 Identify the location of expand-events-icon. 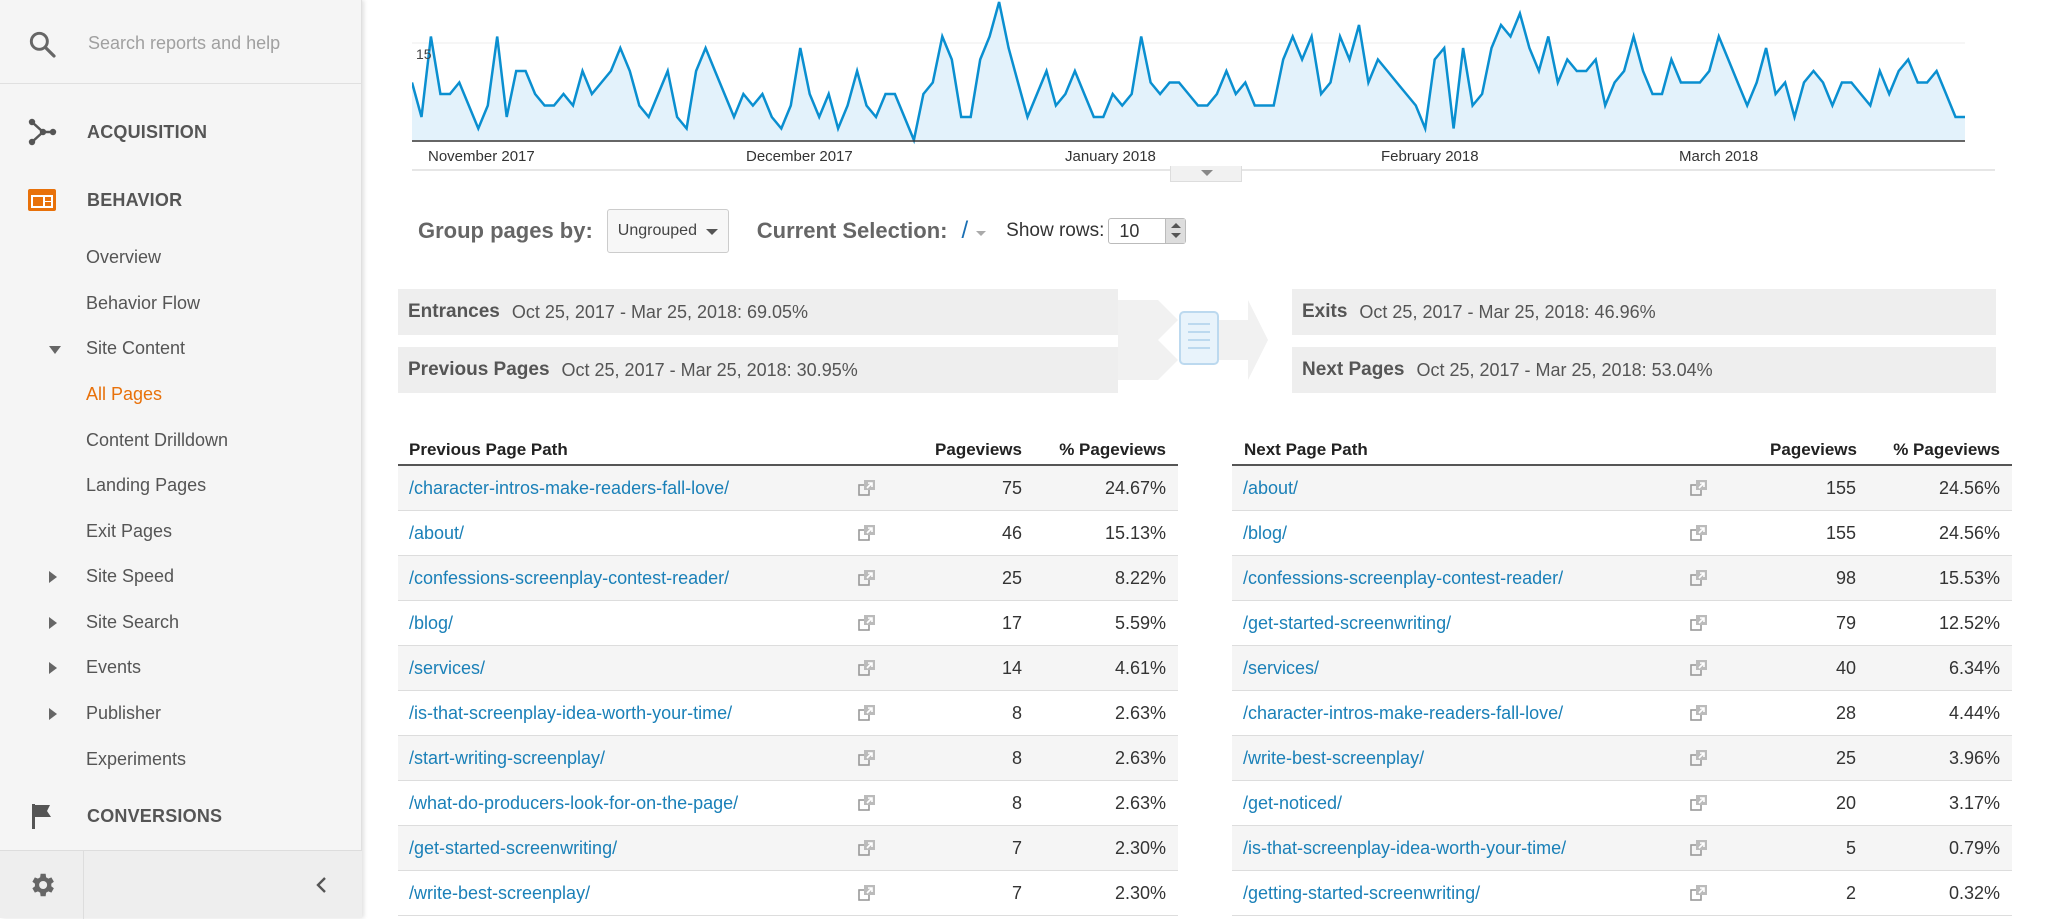
(53, 668).